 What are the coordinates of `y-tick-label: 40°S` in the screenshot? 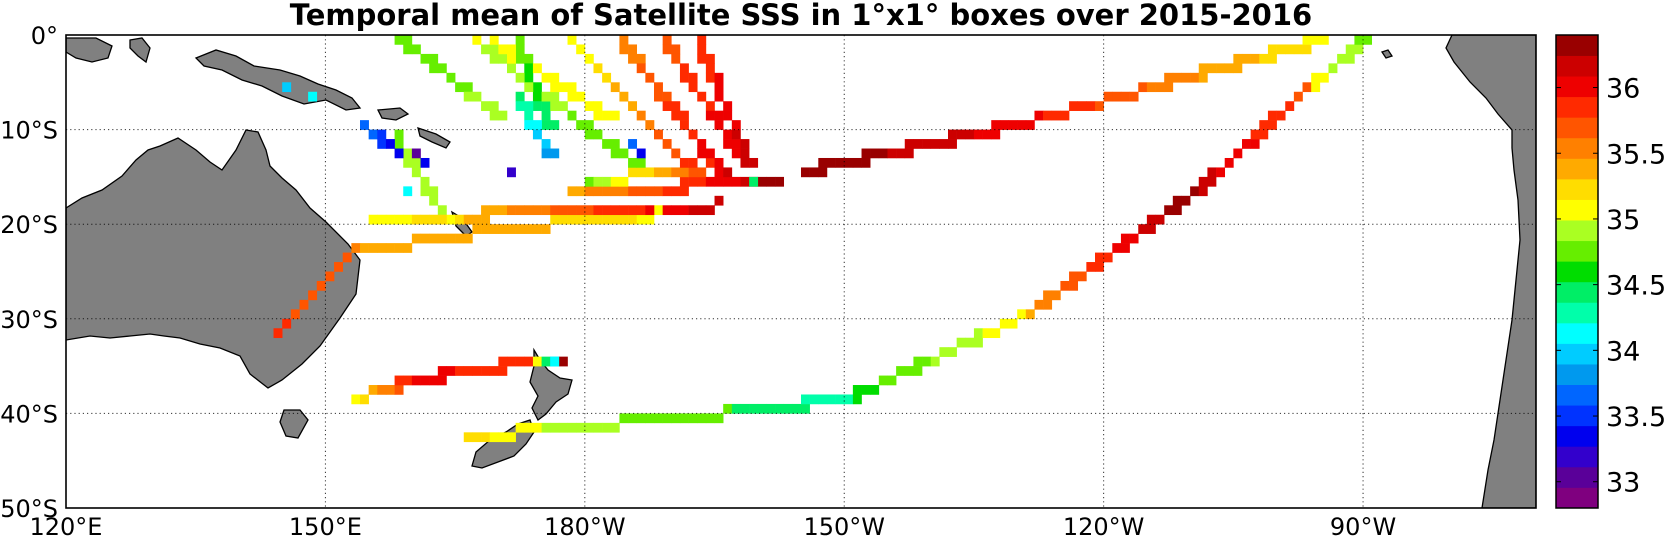 It's located at (29, 414).